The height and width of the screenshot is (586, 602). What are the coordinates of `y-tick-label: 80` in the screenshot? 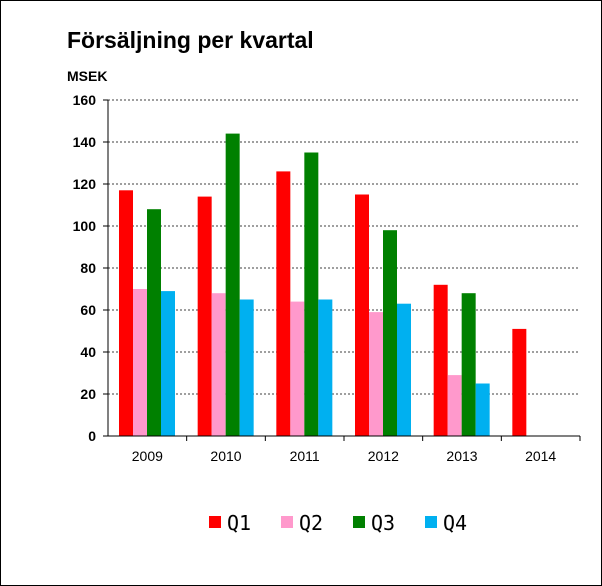 It's located at (88, 268).